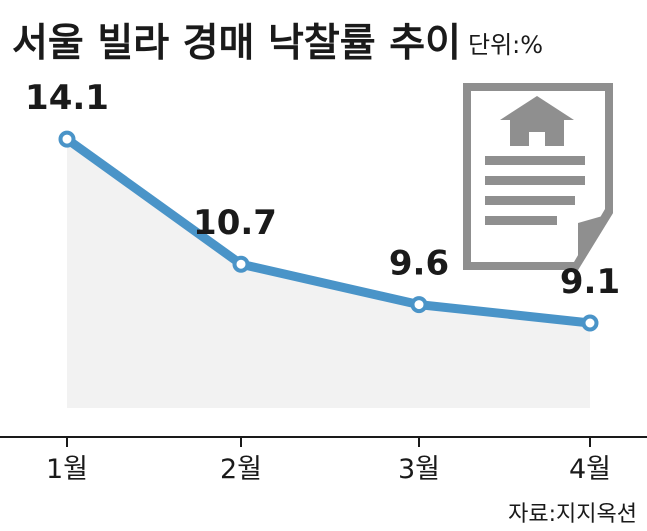  Describe the element at coordinates (67, 469) in the screenshot. I see `x-tick-label: 1월` at that location.